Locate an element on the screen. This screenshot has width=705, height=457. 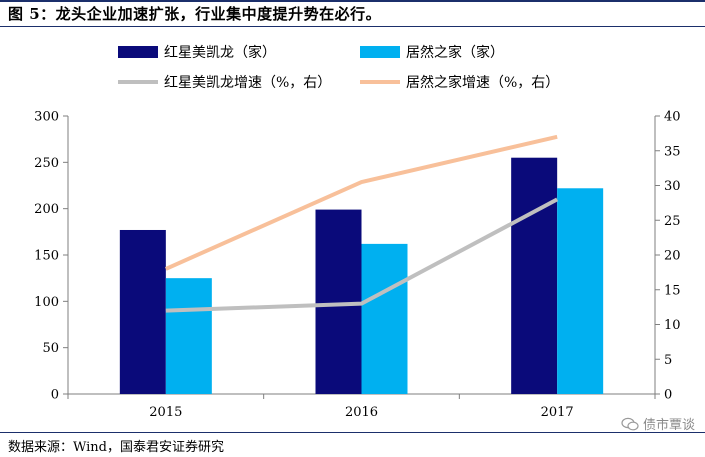
left-tick-label: 300 is located at coordinates (46, 117).